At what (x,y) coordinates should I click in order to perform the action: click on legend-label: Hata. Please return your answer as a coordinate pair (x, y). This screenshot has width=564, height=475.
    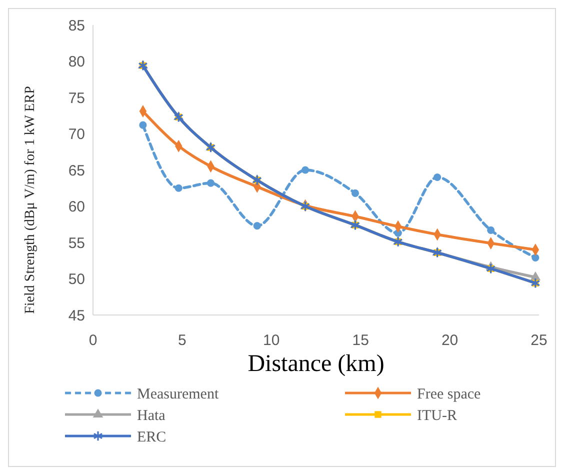
    Looking at the image, I should click on (151, 416).